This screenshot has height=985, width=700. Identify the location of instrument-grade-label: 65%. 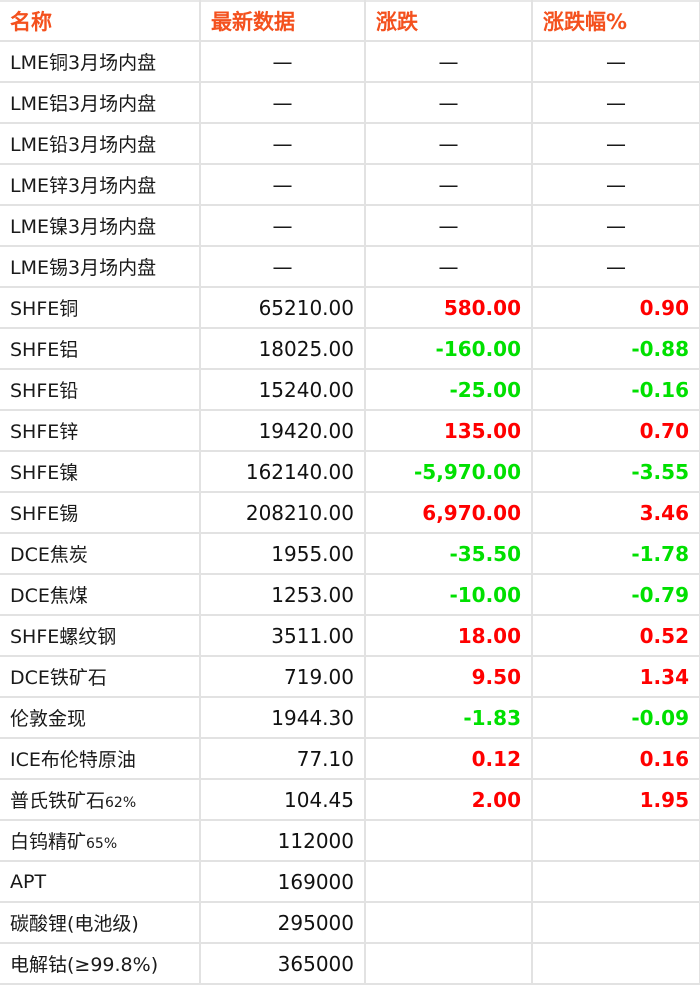
(102, 844).